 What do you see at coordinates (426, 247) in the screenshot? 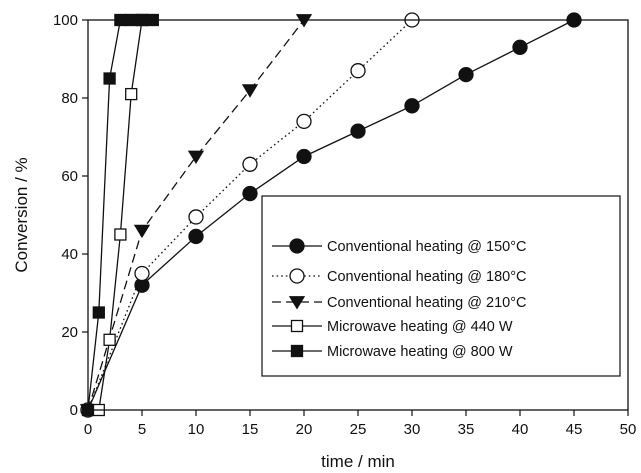
I see `legend-label: Conventional heating @ 150°C` at bounding box center [426, 247].